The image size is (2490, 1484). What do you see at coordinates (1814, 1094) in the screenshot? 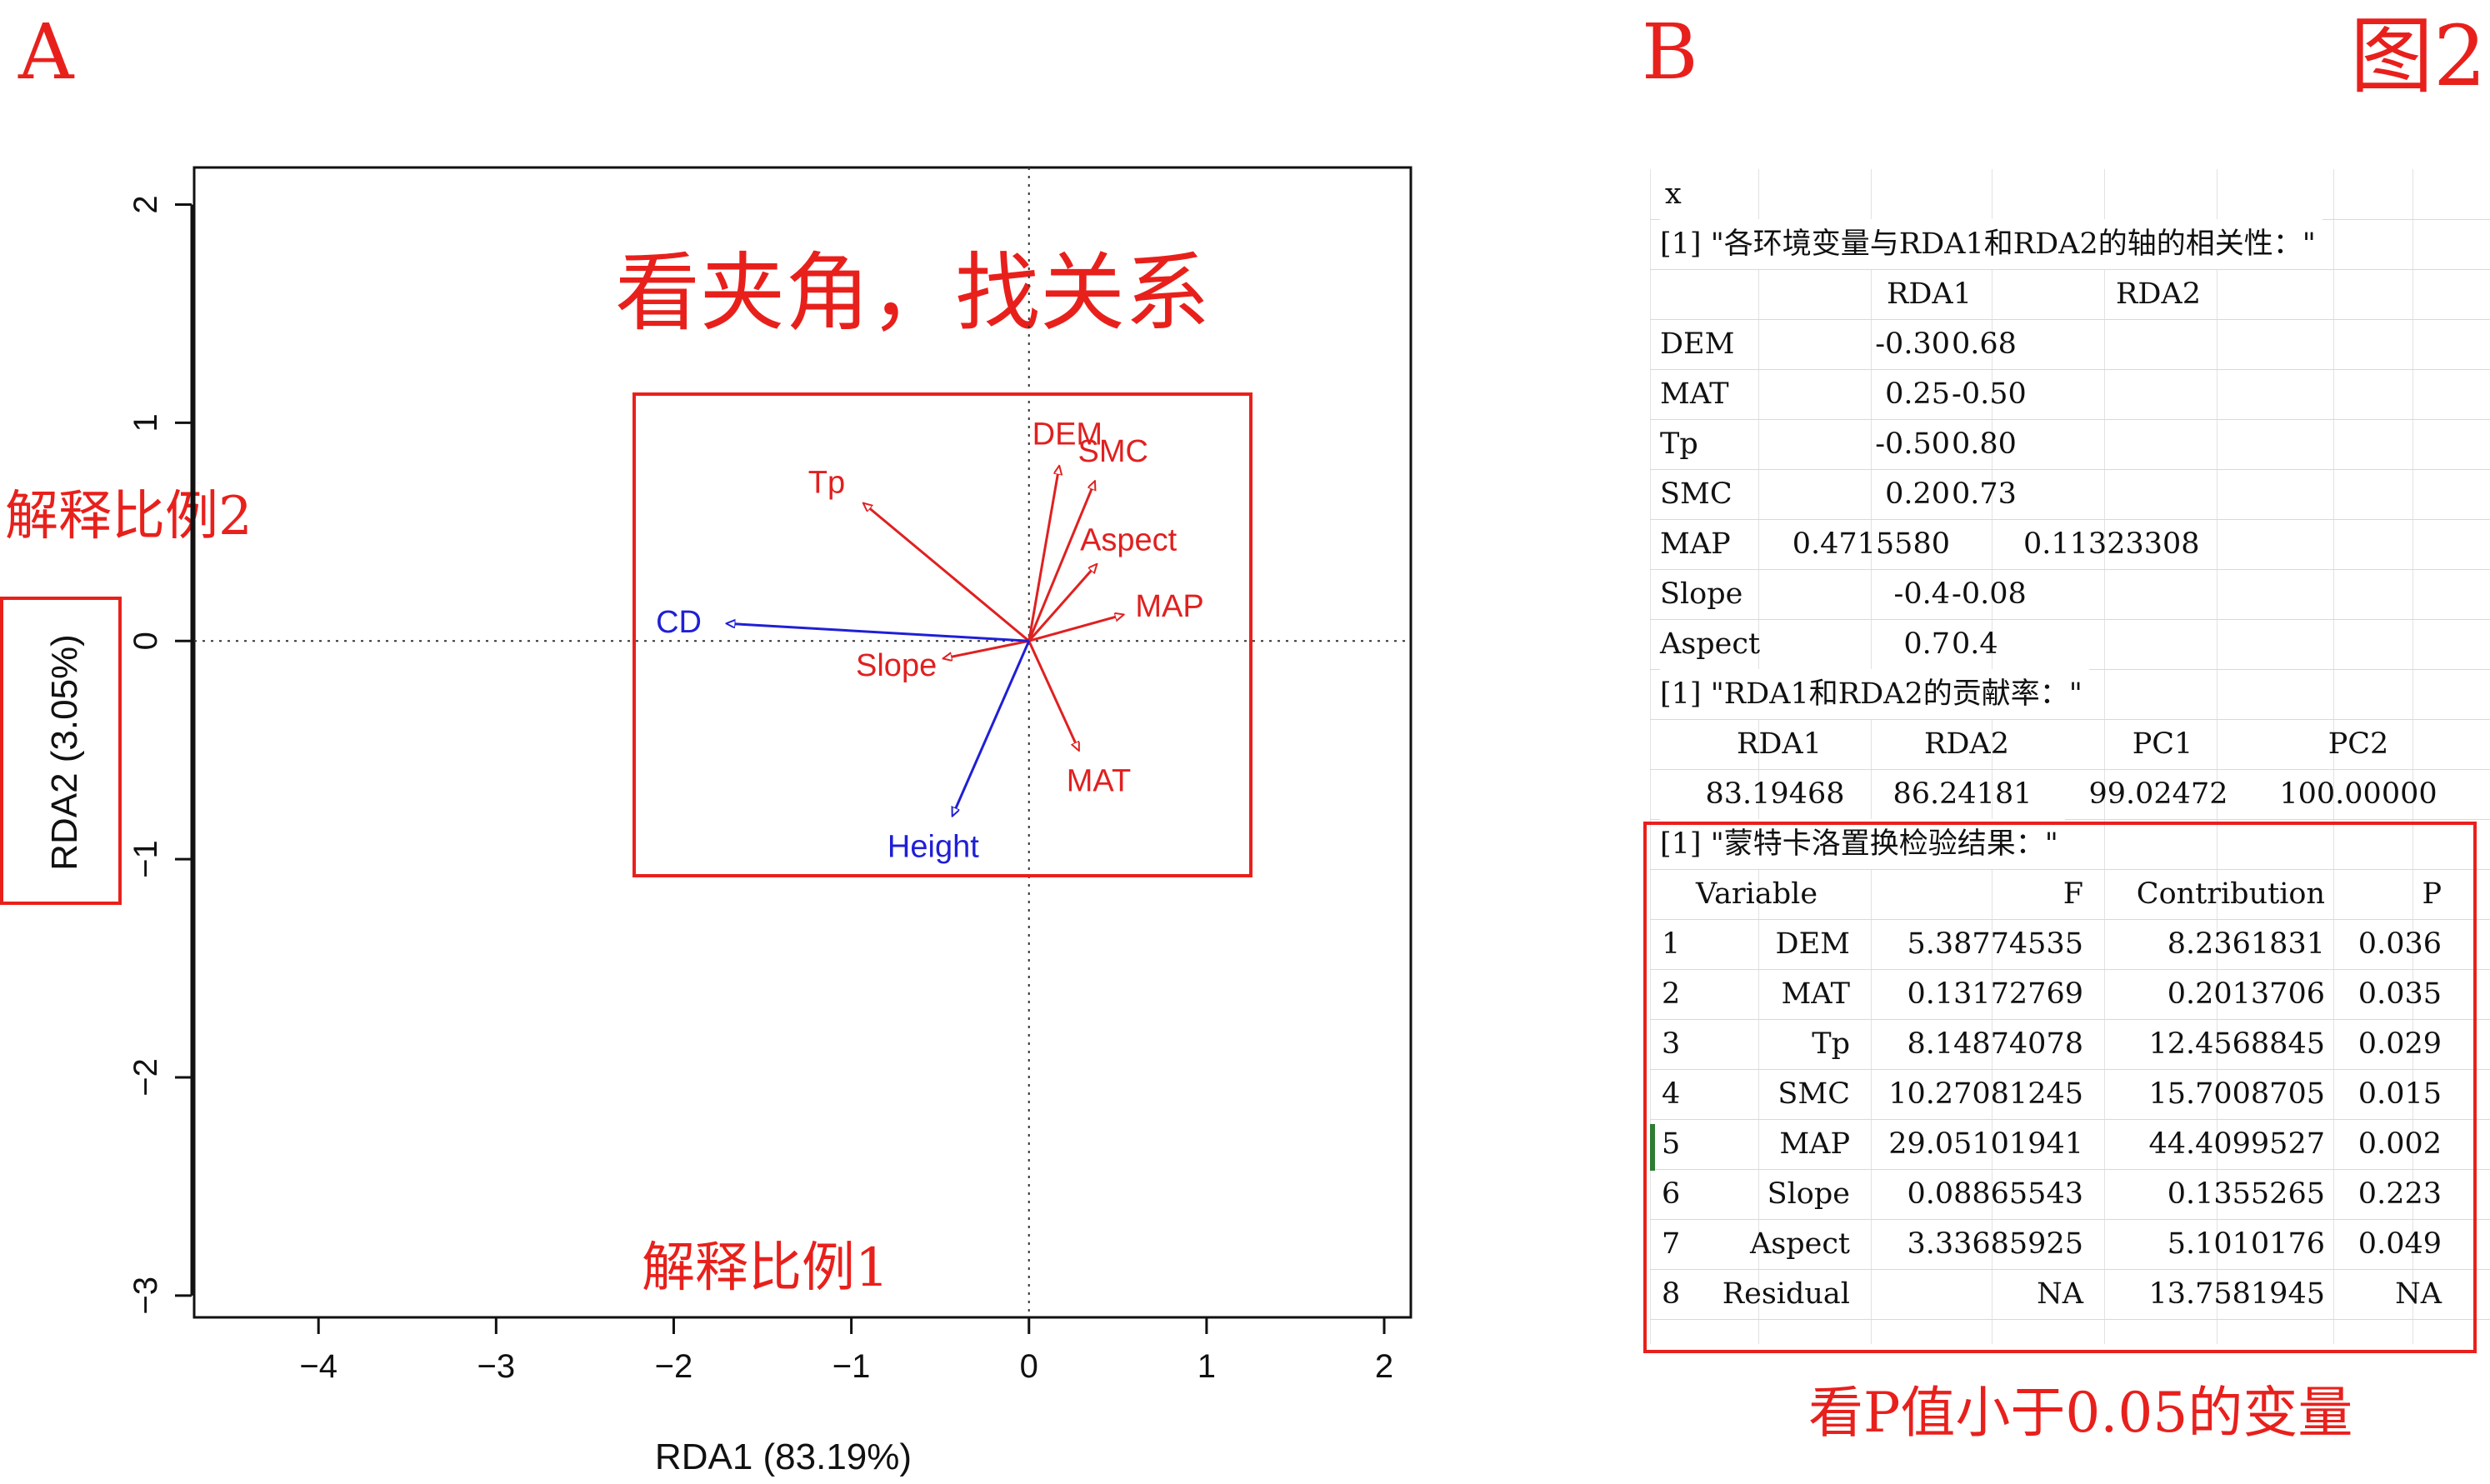
I see `mc-variable: SMC` at bounding box center [1814, 1094].